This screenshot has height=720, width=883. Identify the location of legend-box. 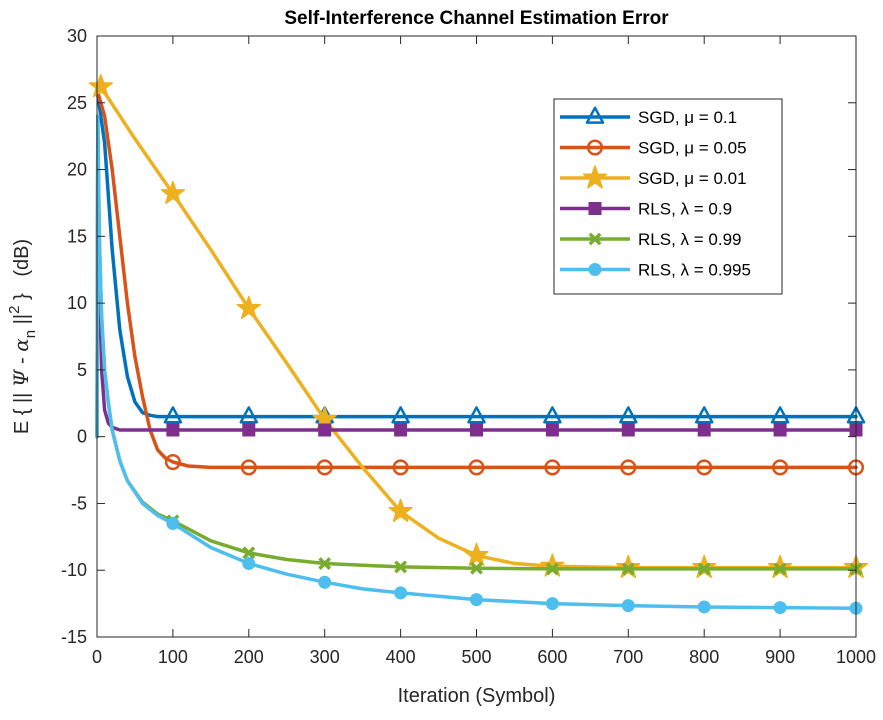
(668, 196).